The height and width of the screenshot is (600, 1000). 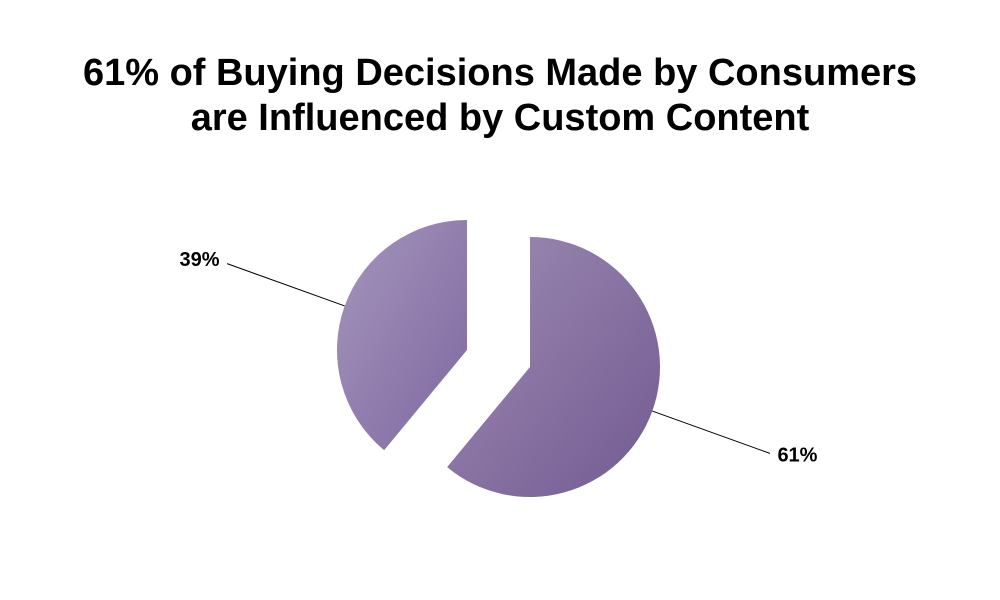 What do you see at coordinates (797, 455) in the screenshot?
I see `data-label: 61%` at bounding box center [797, 455].